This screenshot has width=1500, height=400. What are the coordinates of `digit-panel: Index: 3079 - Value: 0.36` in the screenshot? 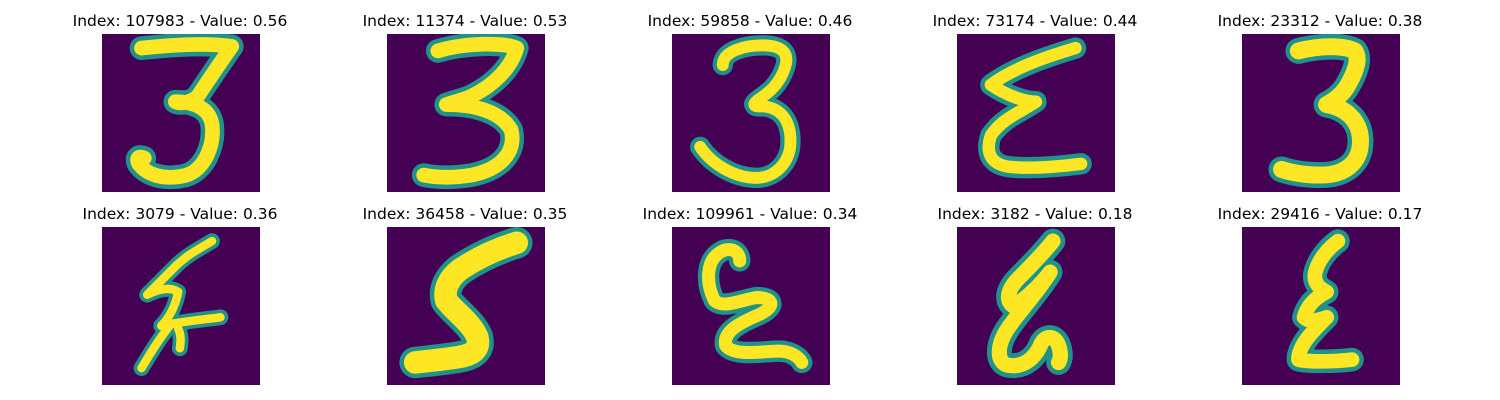 It's located at (180, 289).